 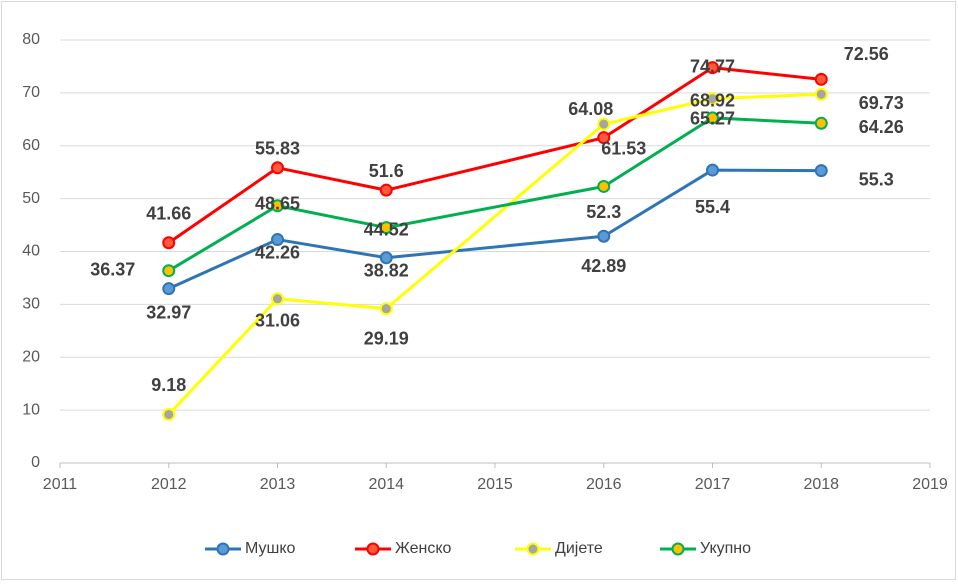 What do you see at coordinates (386, 171) in the screenshot?
I see `data-label: 51.6` at bounding box center [386, 171].